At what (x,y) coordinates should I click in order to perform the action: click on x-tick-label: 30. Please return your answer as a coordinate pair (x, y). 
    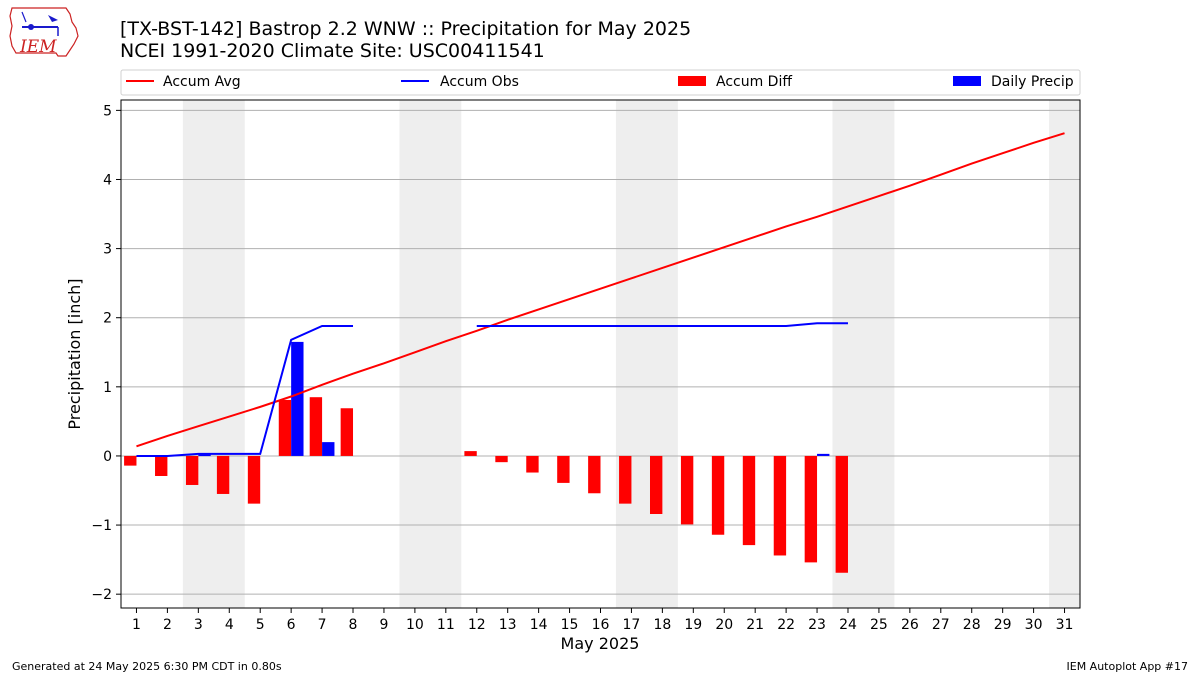
    Looking at the image, I should click on (1034, 625).